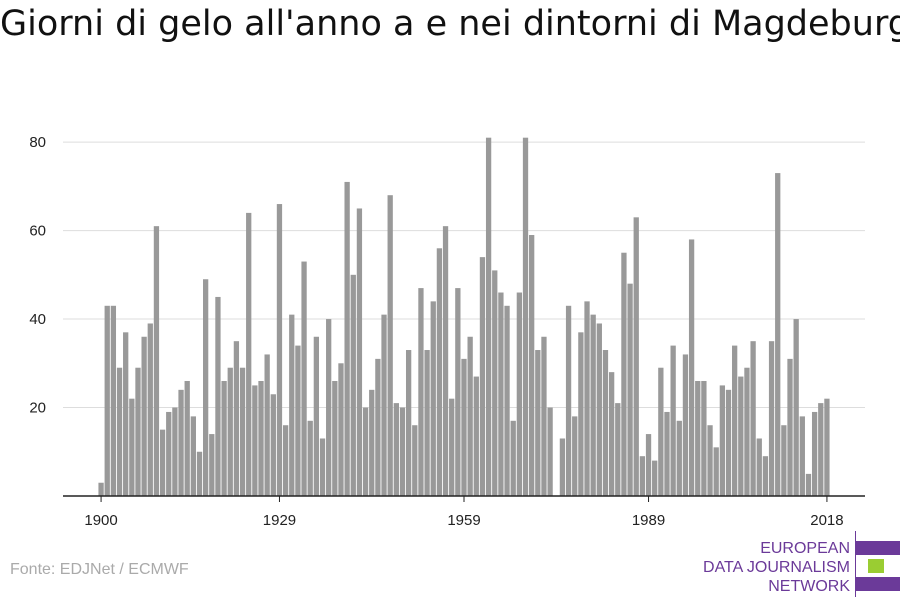 Image resolution: width=900 pixels, height=600 pixels. What do you see at coordinates (710, 460) in the screenshot?
I see `bar-1999` at bounding box center [710, 460].